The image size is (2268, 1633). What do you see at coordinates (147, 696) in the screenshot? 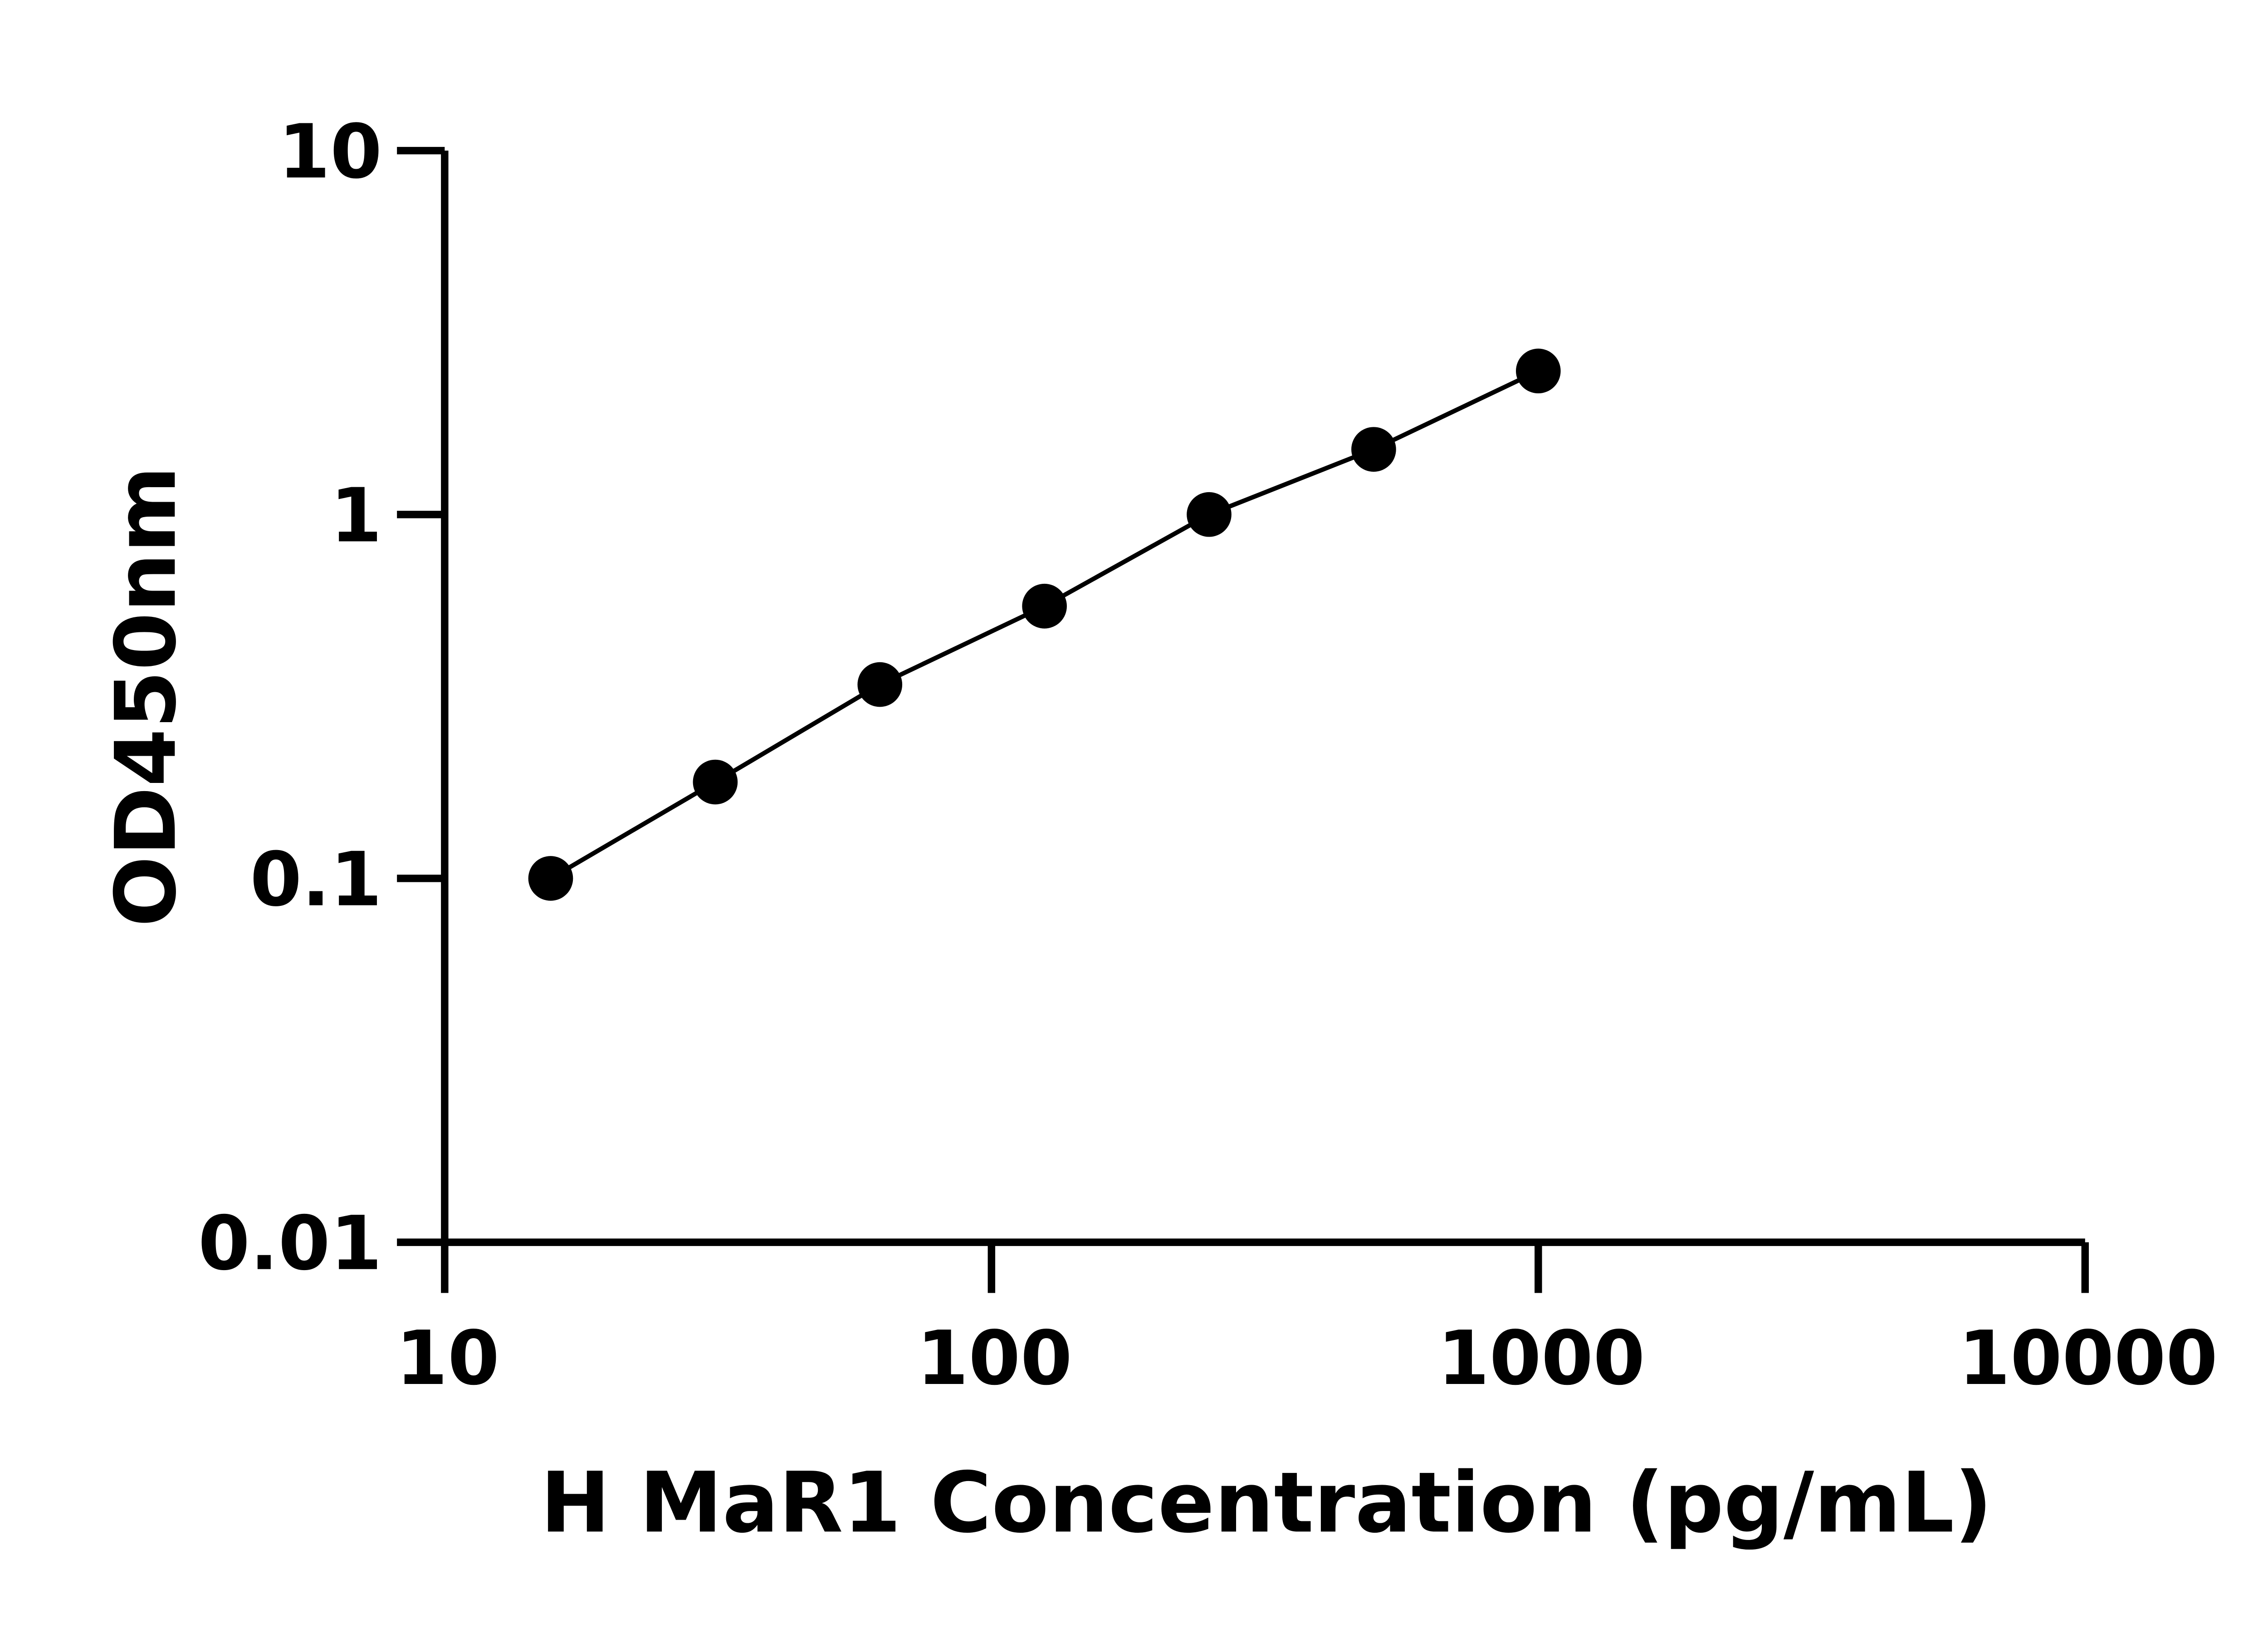
I see `y-axis-label: OD450nm` at bounding box center [147, 696].